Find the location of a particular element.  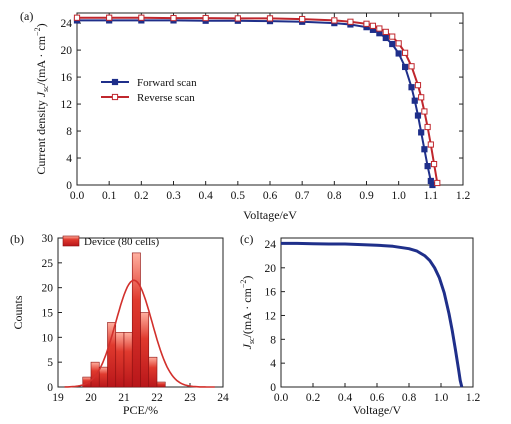

y-axis-title: Jsc/(mA · cm−2) is located at coordinates (247, 313).